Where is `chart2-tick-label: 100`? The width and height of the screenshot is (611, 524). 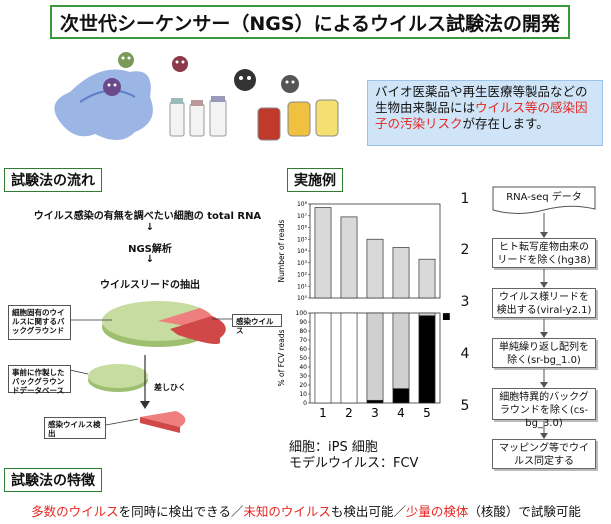 chart2-tick-label: 100 is located at coordinates (302, 313).